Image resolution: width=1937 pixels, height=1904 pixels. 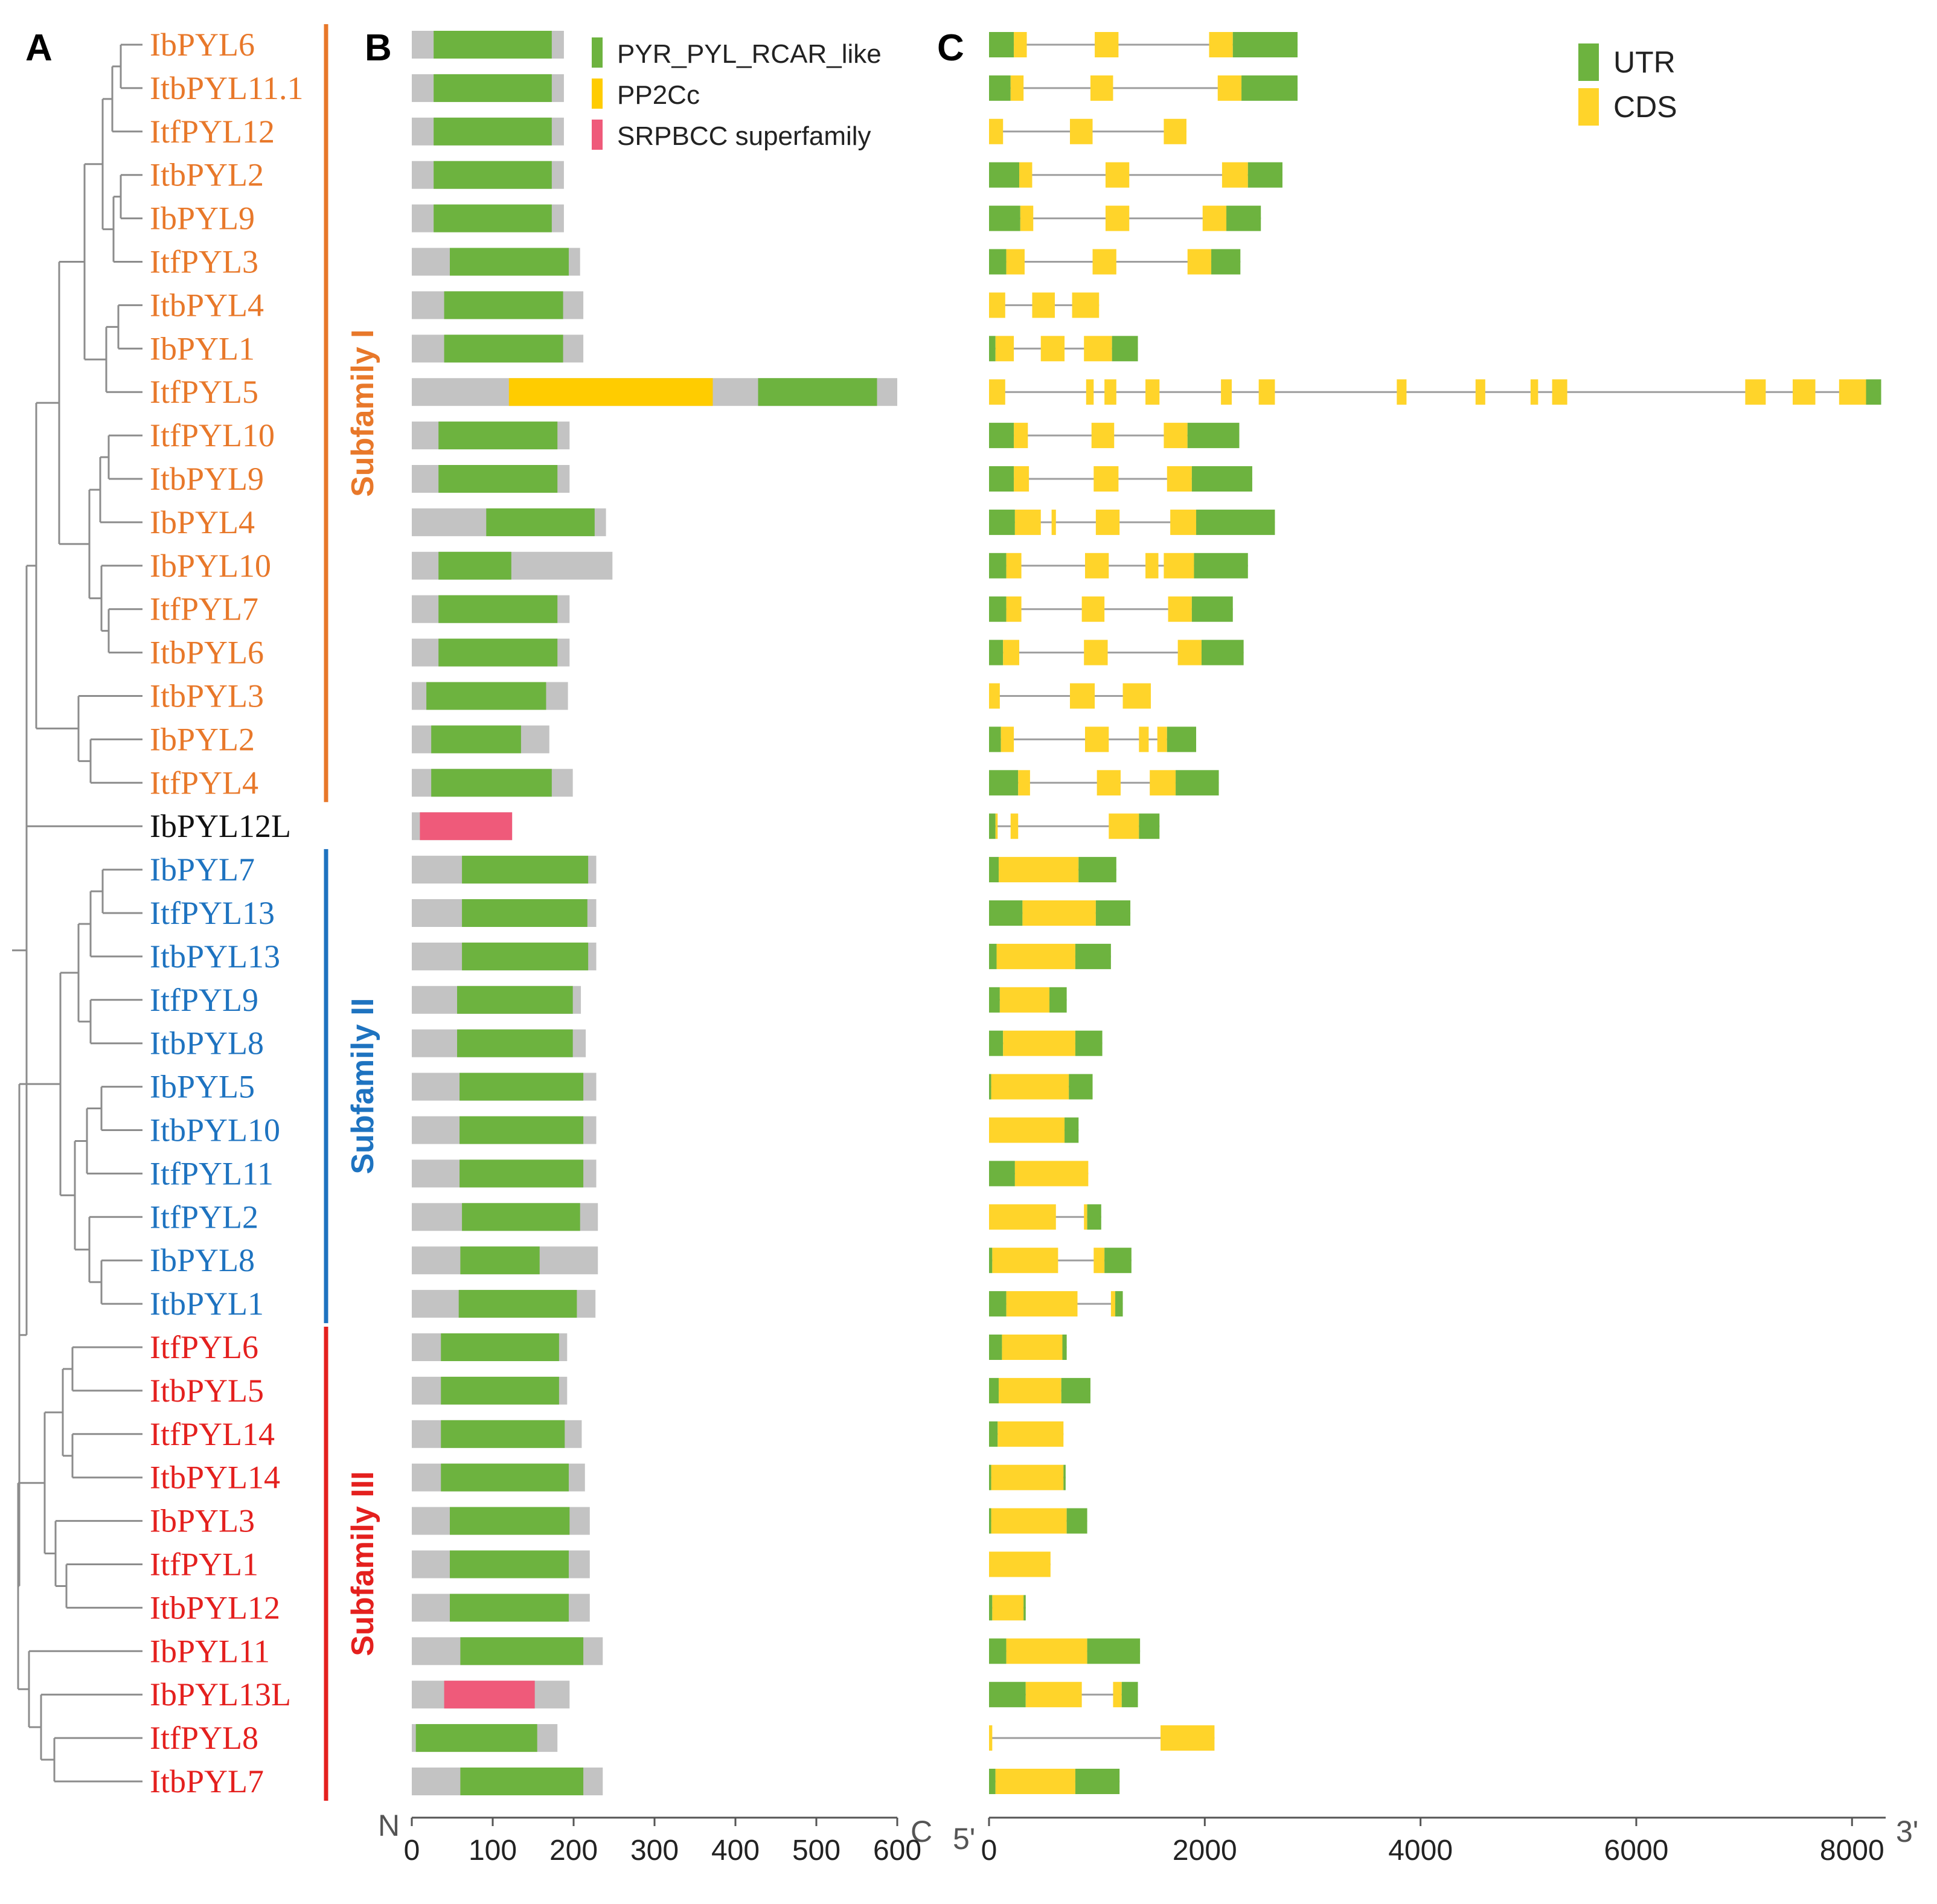 What do you see at coordinates (658, 95) in the screenshot?
I see `legend-label-pp2cc: PP2Cc` at bounding box center [658, 95].